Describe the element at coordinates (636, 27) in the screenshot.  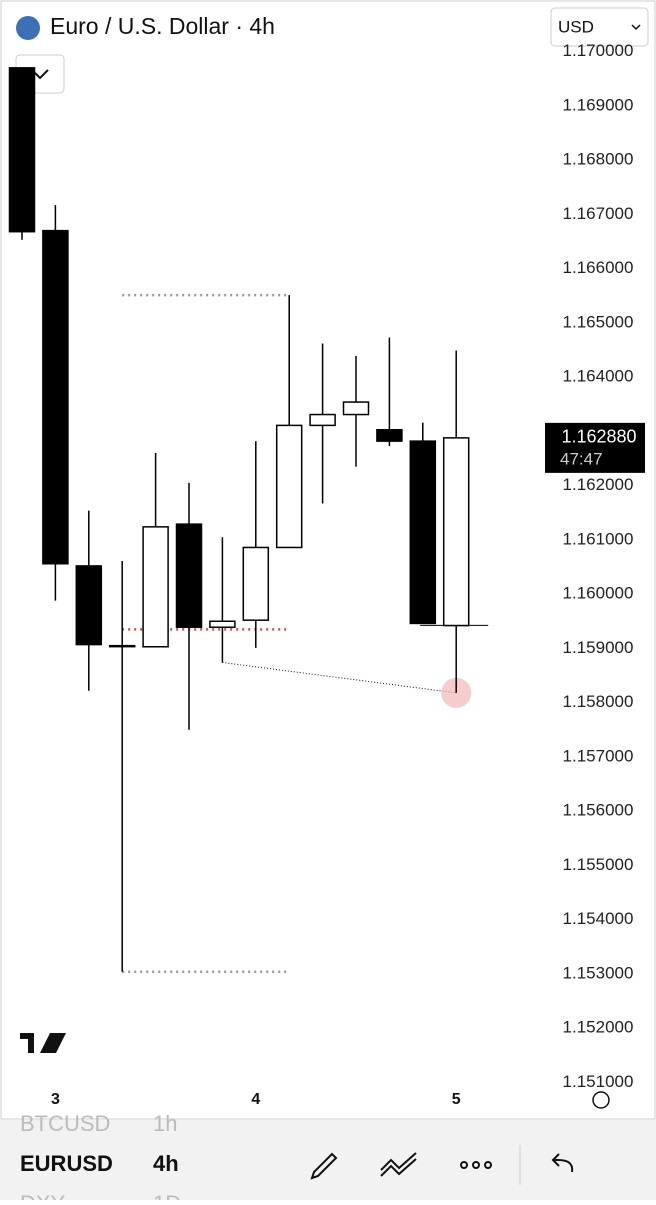
I see `dropdown-arrow` at that location.